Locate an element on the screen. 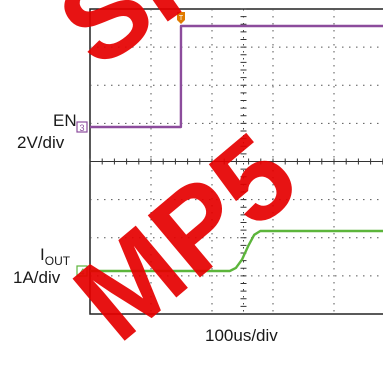 The width and height of the screenshot is (383, 366). trace-iout is located at coordinates (236, 251).